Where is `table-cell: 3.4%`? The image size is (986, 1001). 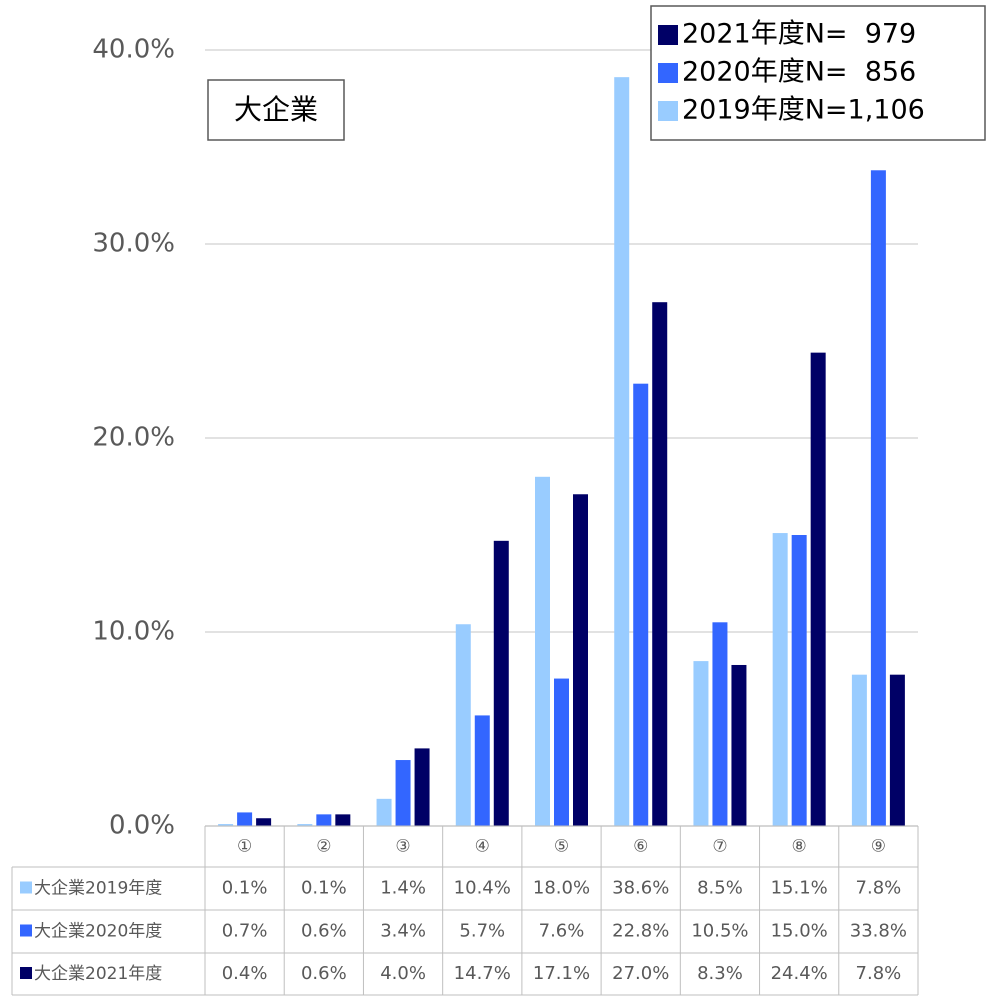
table-cell: 3.4% is located at coordinates (403, 931).